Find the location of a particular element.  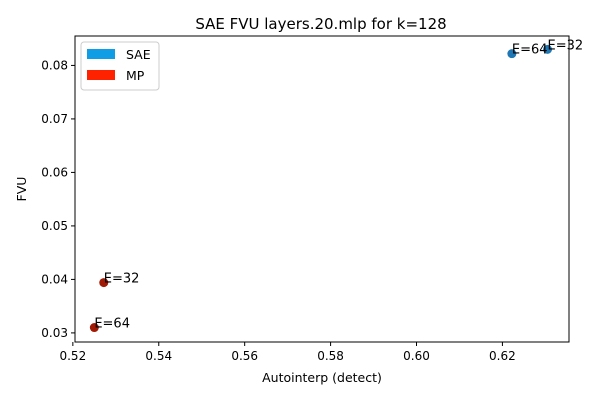

y-axis-label: FVU is located at coordinates (21, 189).